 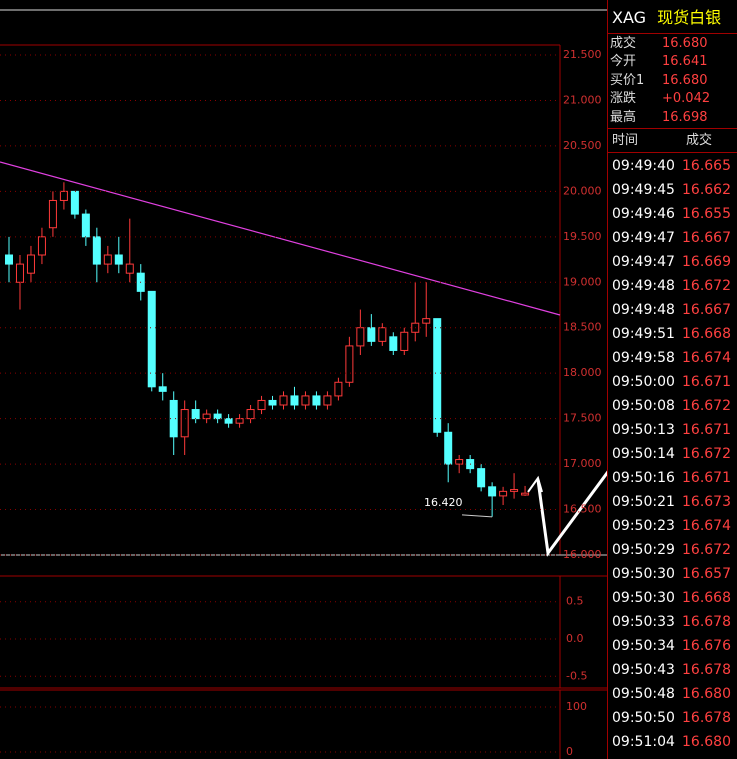 What do you see at coordinates (643, 646) in the screenshot?
I see `trade-time: 09:50:34` at bounding box center [643, 646].